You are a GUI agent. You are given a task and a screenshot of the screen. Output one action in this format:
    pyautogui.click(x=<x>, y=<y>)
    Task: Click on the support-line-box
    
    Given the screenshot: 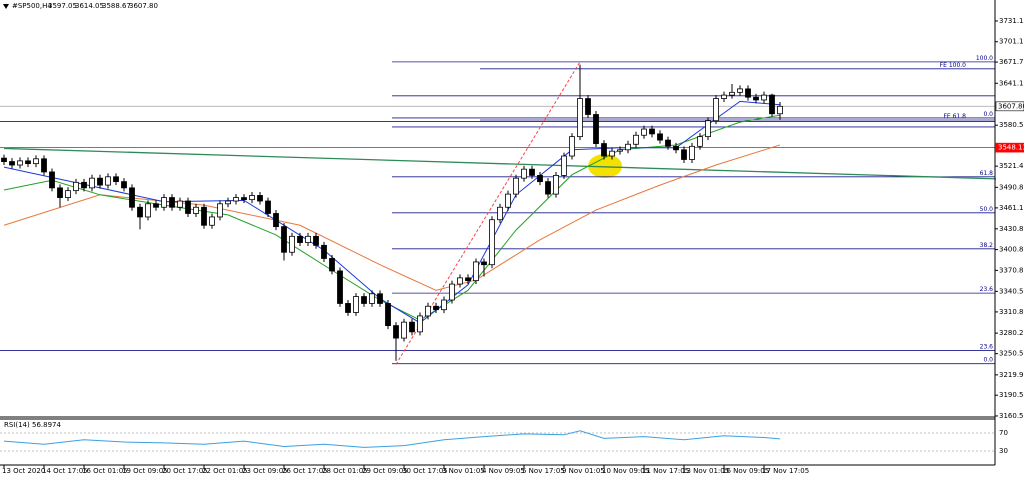 What is the action you would take?
    pyautogui.click(x=1009, y=147)
    